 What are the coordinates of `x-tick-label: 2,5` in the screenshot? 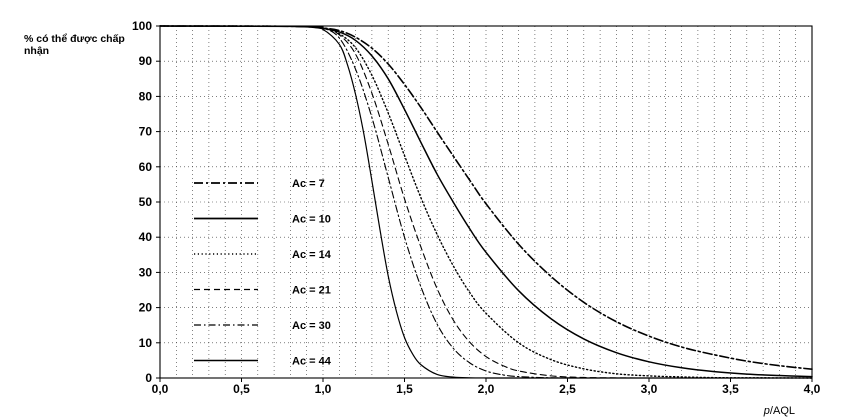 It's located at (567, 389).